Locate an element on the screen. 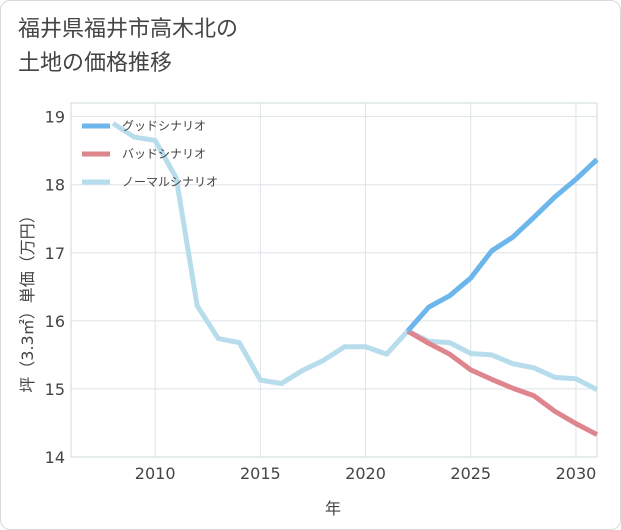  x-tick-labels: 2010 2015 2020 2025 2030 is located at coordinates (366, 473).